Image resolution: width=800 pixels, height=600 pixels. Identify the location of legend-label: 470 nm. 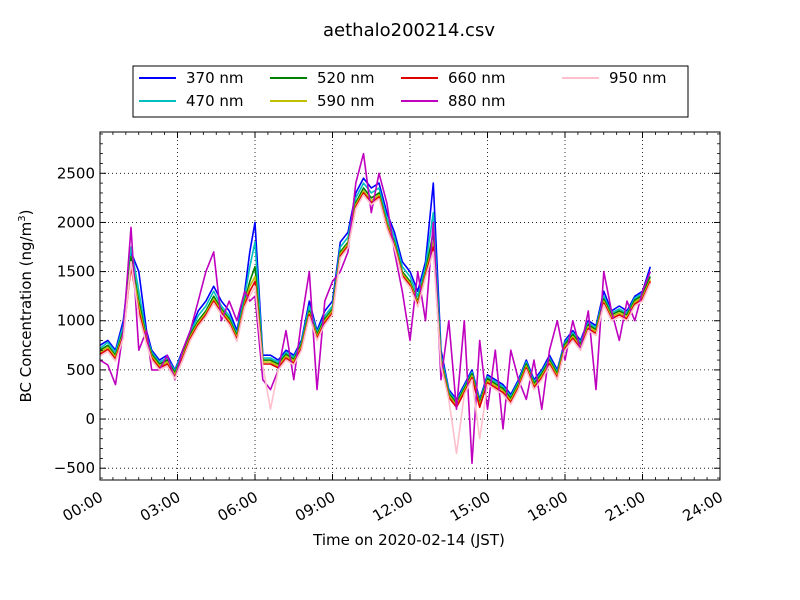
(215, 101).